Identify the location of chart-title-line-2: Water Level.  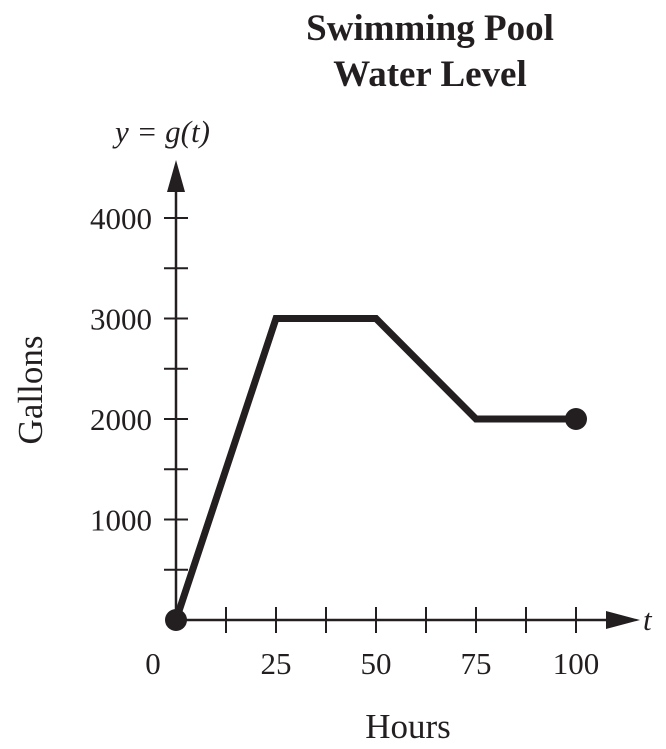
(430, 74).